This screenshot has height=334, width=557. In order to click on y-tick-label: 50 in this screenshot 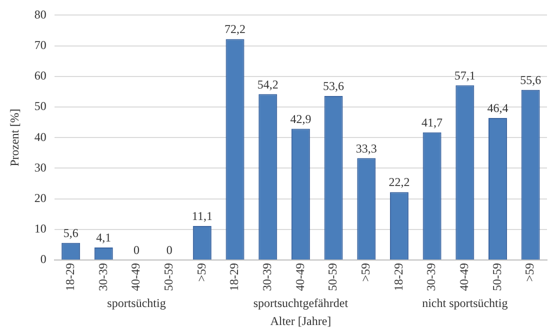, I will do `click(40, 106)`.